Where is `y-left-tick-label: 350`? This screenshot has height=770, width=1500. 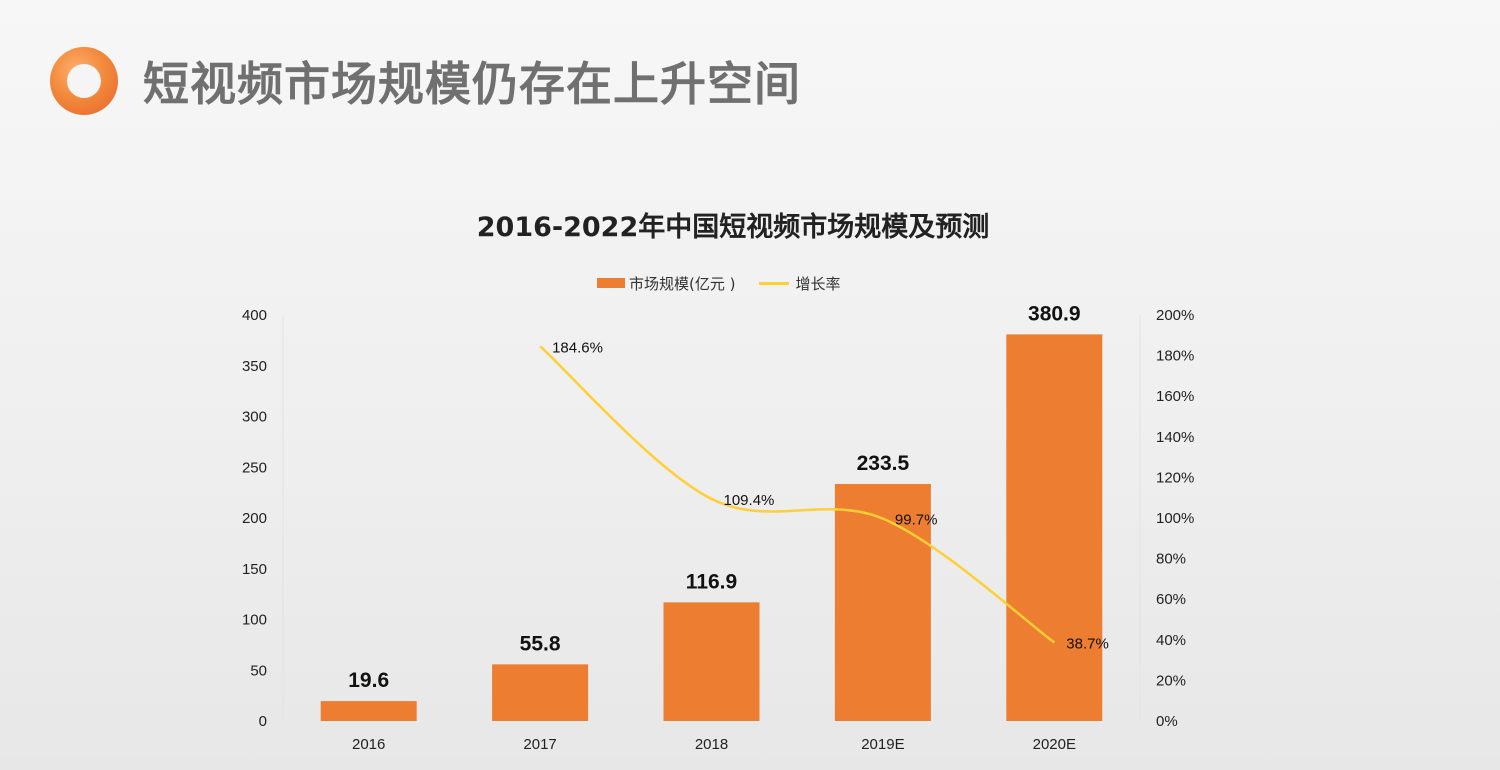
y-left-tick-label: 350 is located at coordinates (254, 366).